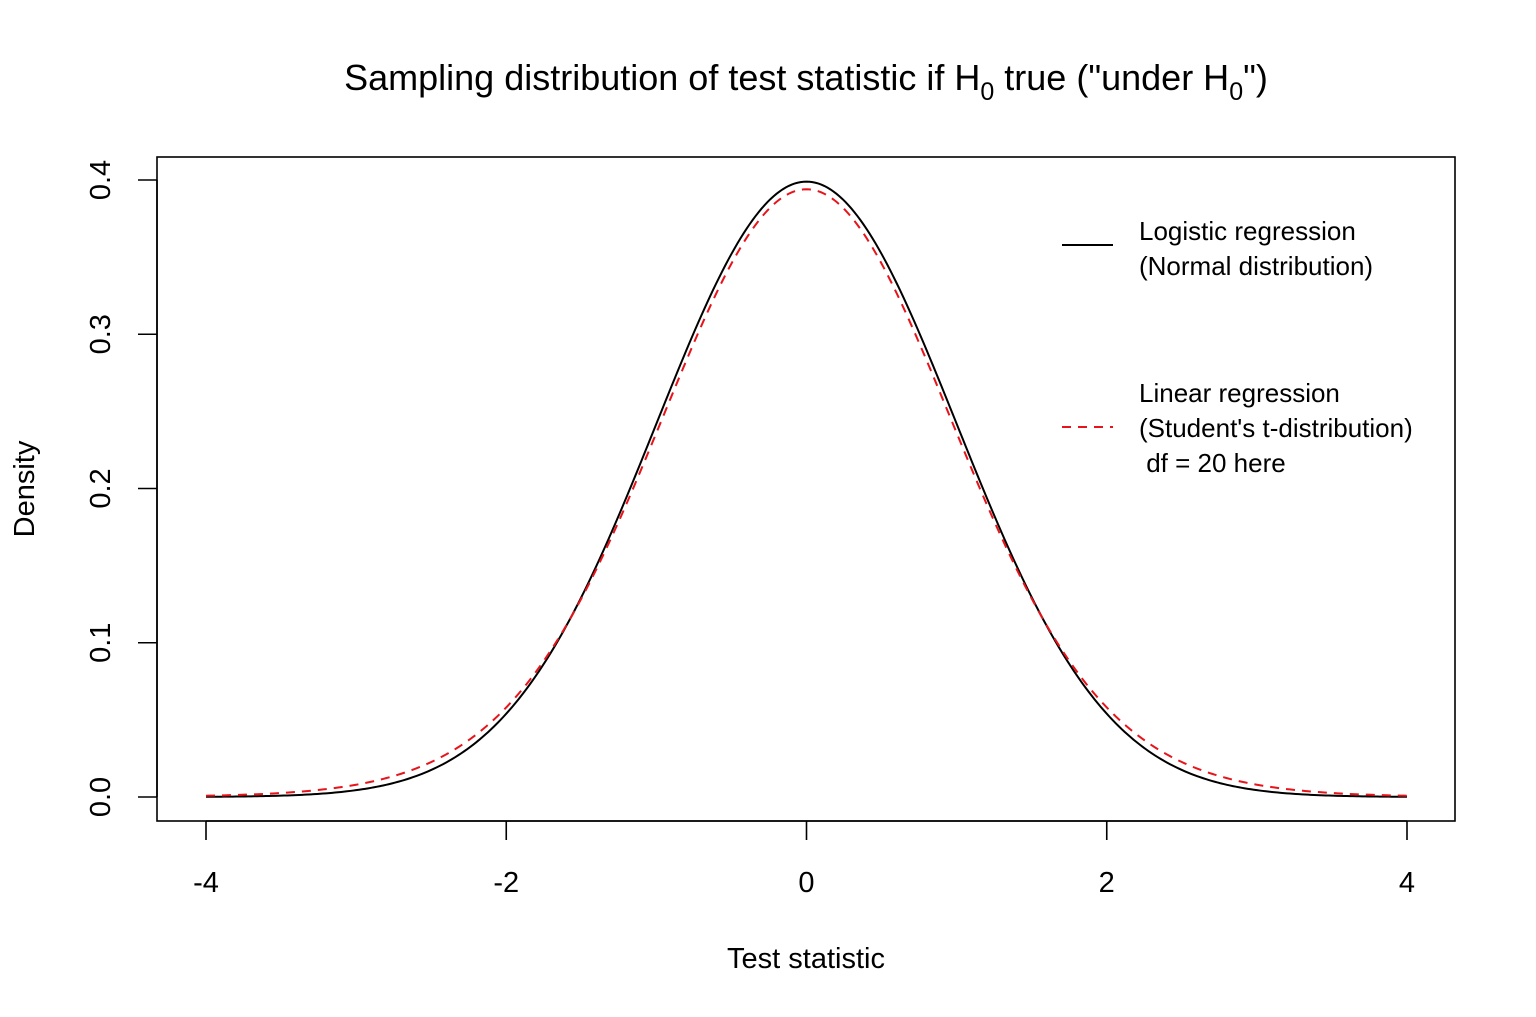 Image resolution: width=1536 pixels, height=1017 pixels. Describe the element at coordinates (101, 643) in the screenshot. I see `y-tick-label: 0.1` at that location.